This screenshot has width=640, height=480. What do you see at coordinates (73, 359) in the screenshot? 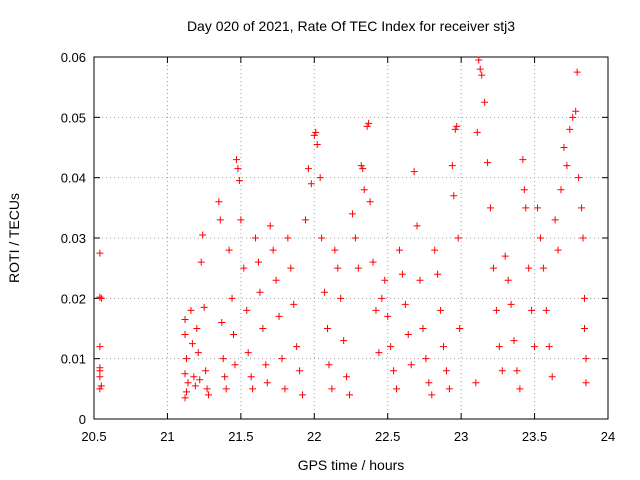
I see `y-tick-label: 0.01` at bounding box center [73, 359].